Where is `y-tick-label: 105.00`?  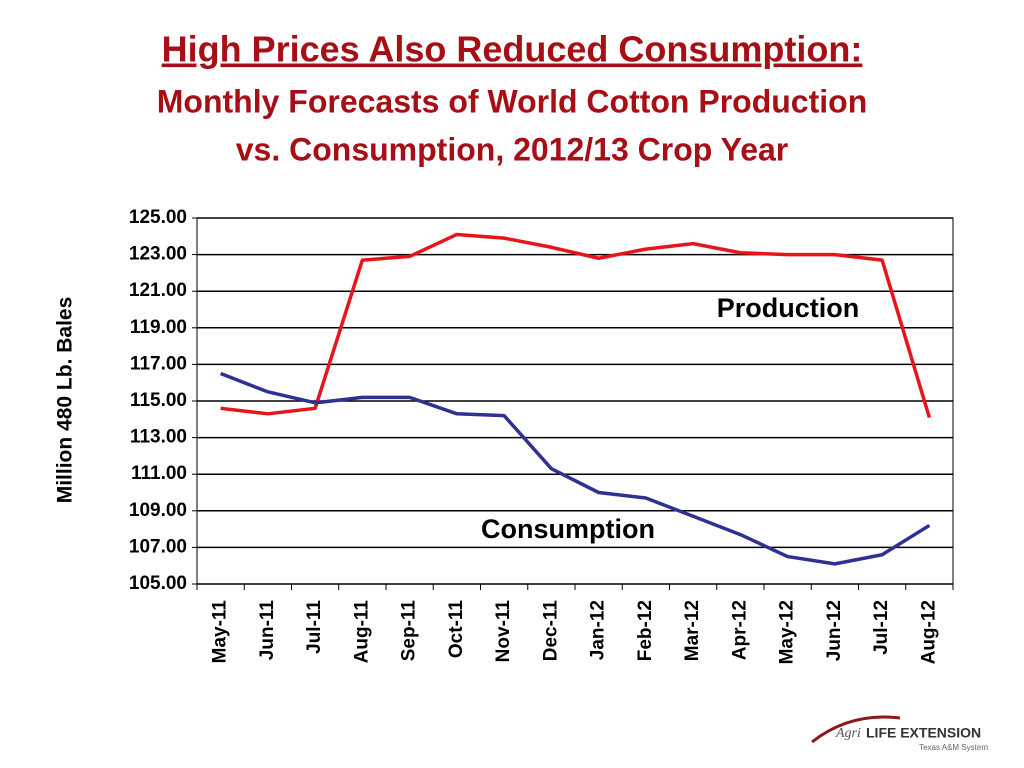 y-tick-label: 105.00 is located at coordinates (158, 583).